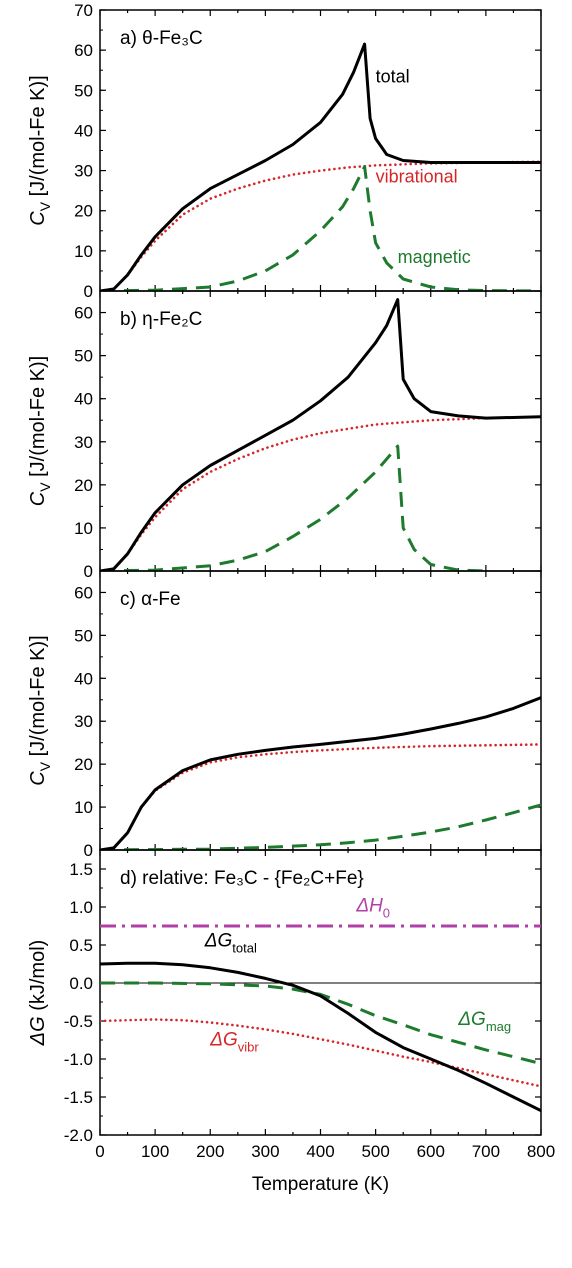 This screenshot has height=1268, width=572. I want to click on annotation-sub: vibr, so click(249, 1046).